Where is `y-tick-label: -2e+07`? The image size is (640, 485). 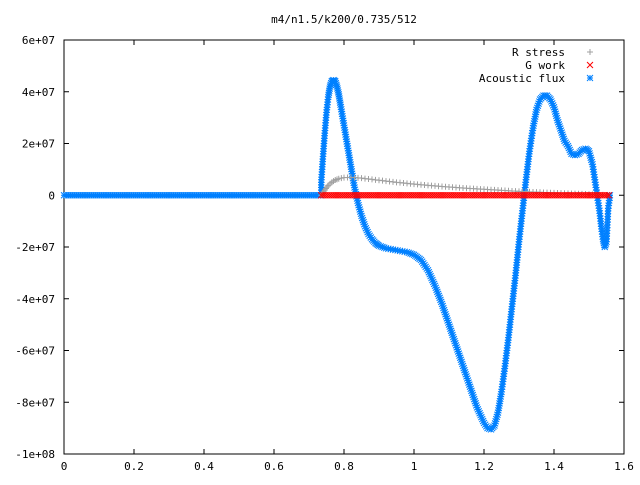
y-tick-label: -2e+07 is located at coordinates (35, 247).